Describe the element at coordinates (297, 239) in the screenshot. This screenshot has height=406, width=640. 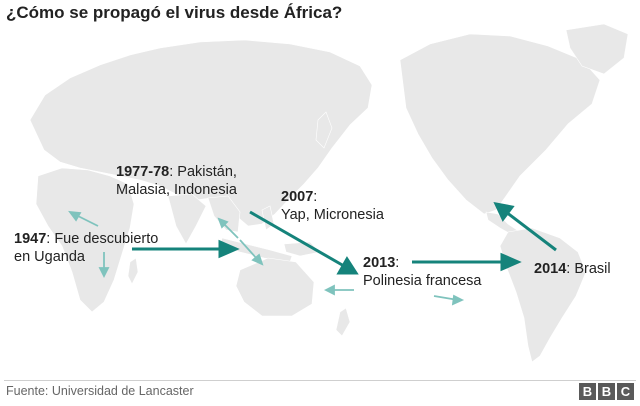
I see `main-arrow-asia-yap` at that location.